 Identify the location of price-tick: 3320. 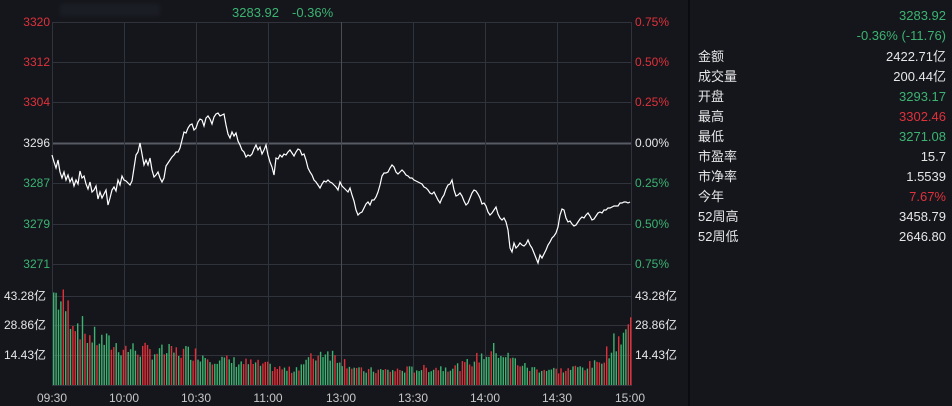
(36, 22).